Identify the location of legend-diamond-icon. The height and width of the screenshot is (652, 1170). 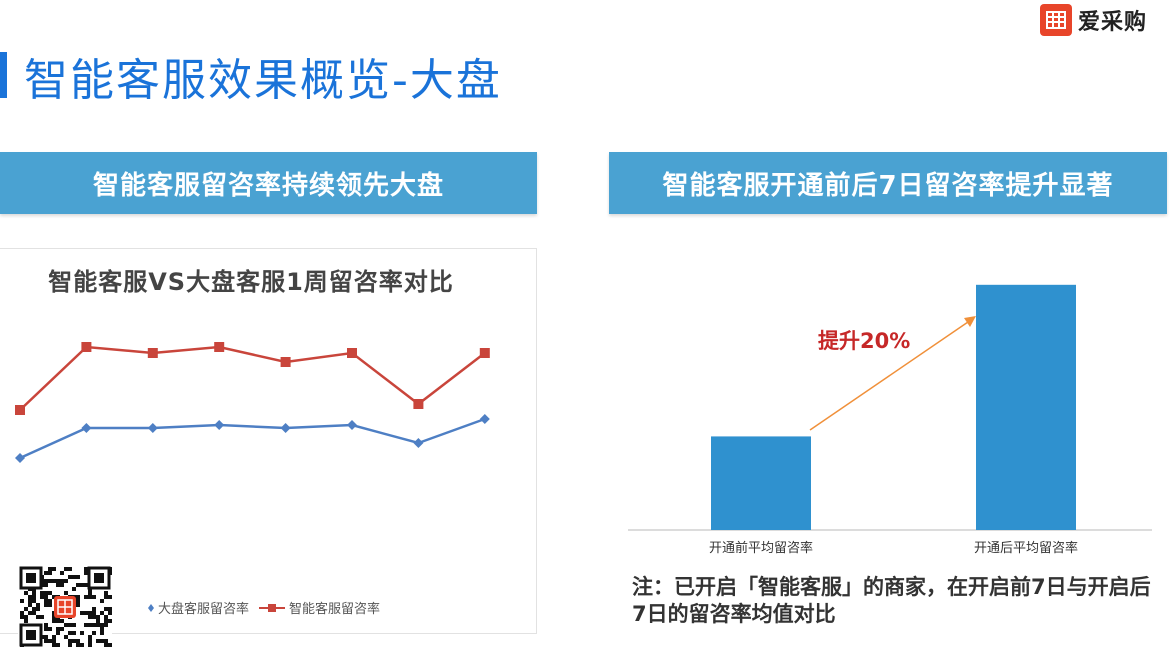
(151, 608).